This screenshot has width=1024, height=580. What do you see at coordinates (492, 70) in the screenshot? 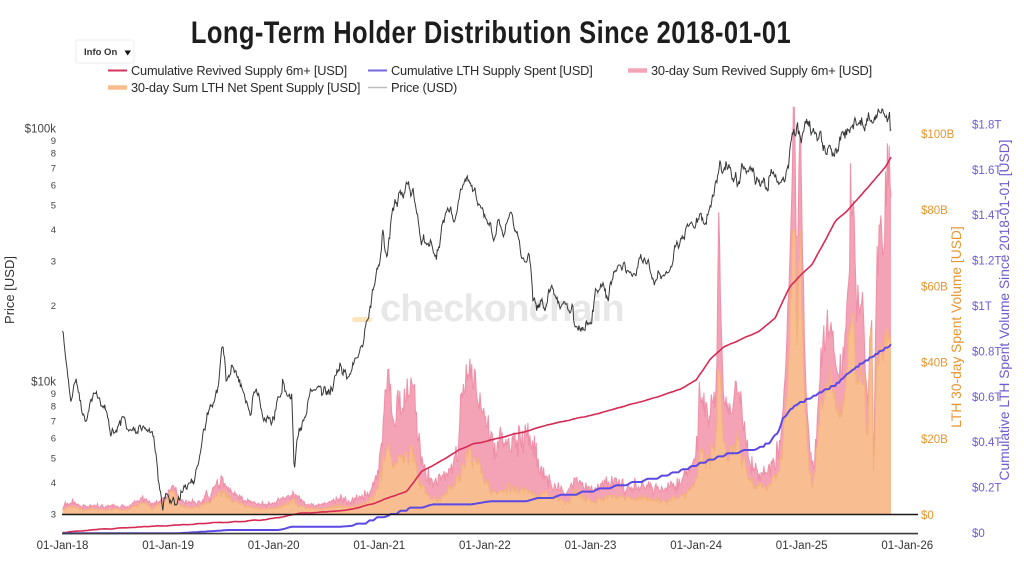
I see `svg-text:Cumulative LTH Supply Spent [U: Cumulative LTH Supply Spent [USD]` at bounding box center [492, 70].